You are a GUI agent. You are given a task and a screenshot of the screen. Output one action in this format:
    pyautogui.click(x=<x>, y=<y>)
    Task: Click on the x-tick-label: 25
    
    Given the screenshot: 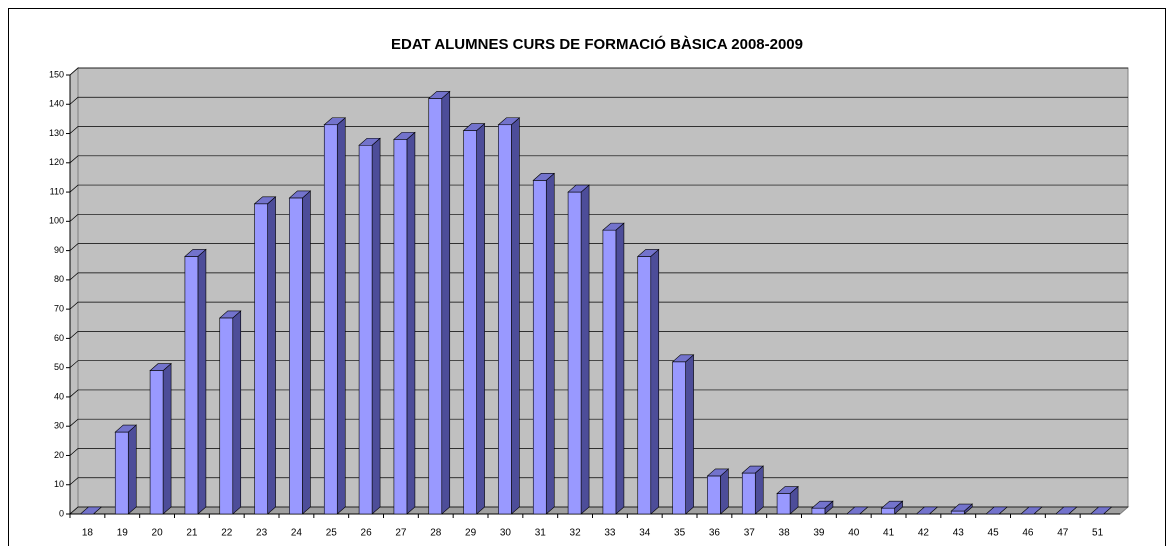 What is the action you would take?
    pyautogui.click(x=332, y=533)
    